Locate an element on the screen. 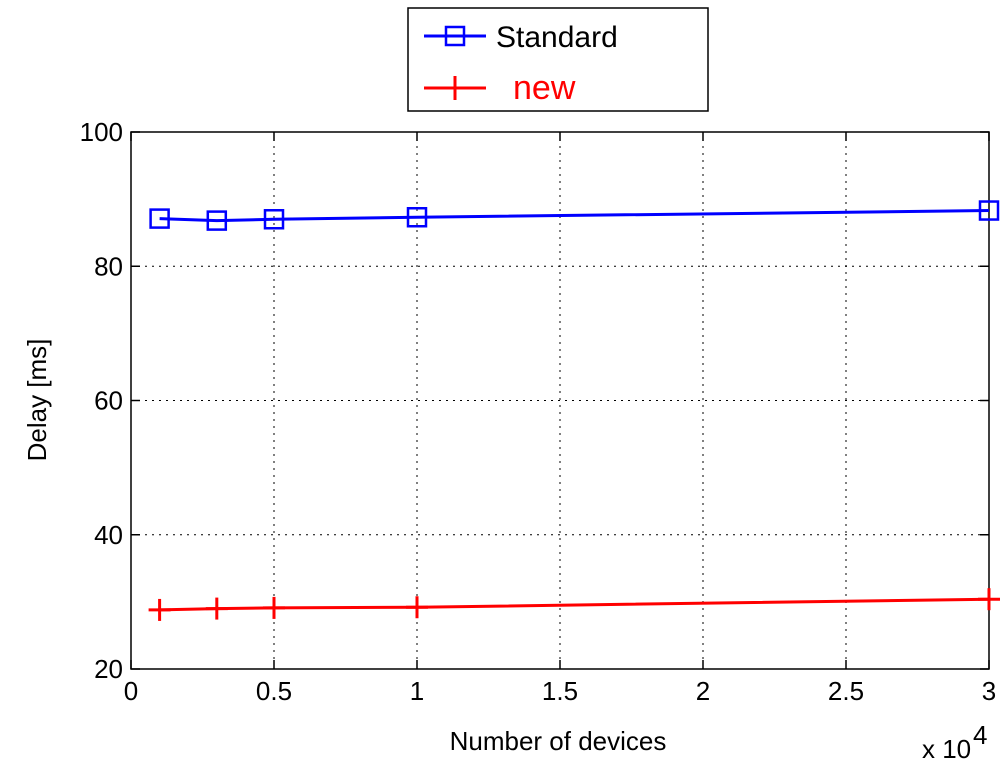  series-new is located at coordinates (574, 604).